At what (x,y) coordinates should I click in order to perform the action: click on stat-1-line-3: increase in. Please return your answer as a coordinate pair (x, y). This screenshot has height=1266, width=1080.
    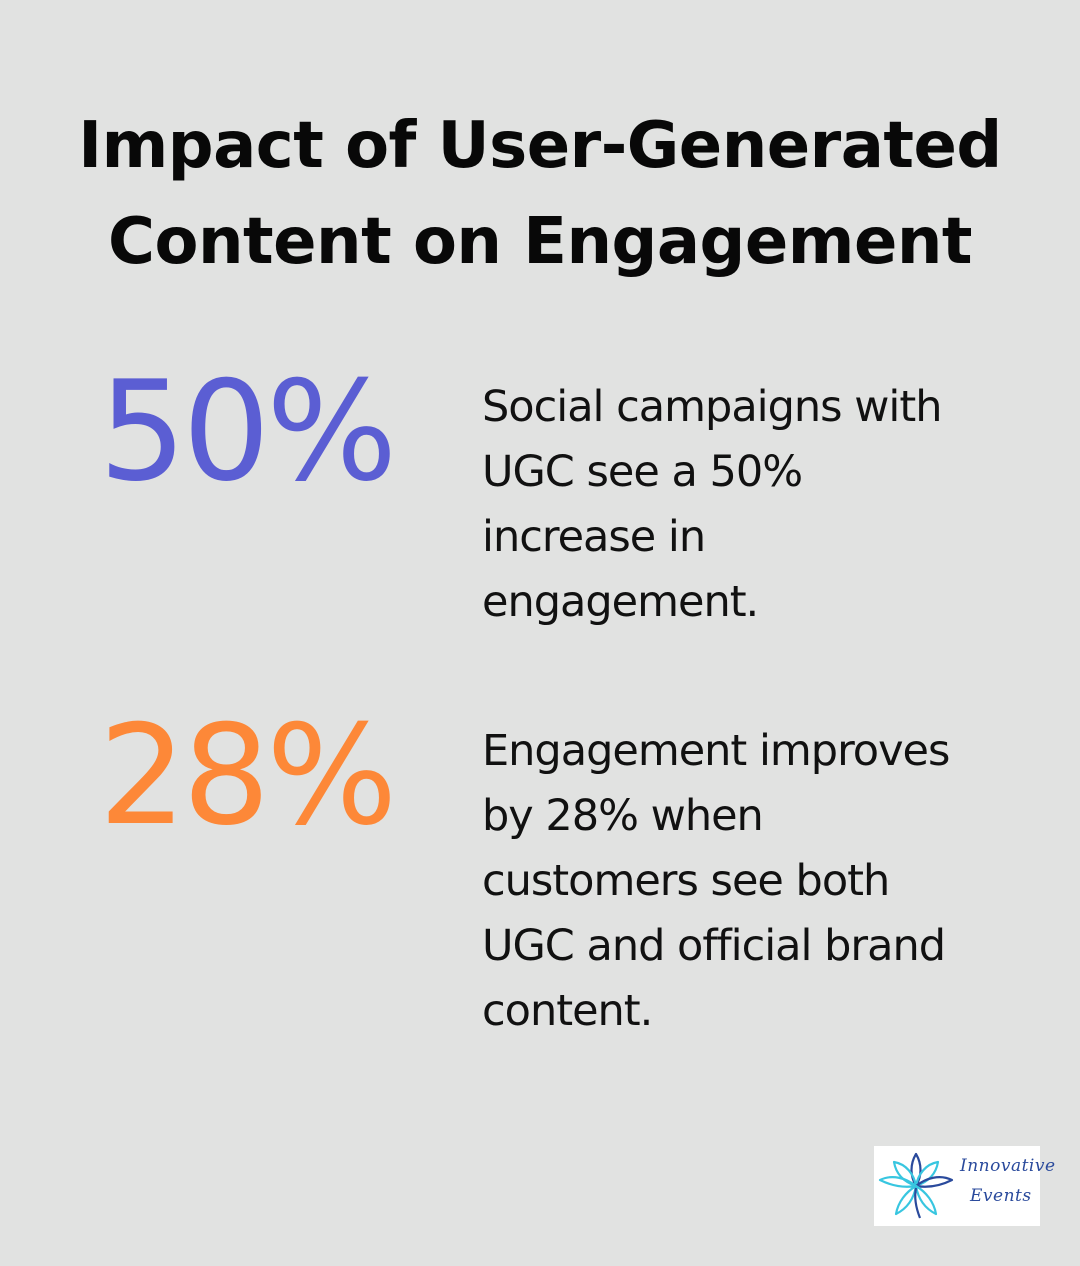
    Looking at the image, I should click on (594, 537).